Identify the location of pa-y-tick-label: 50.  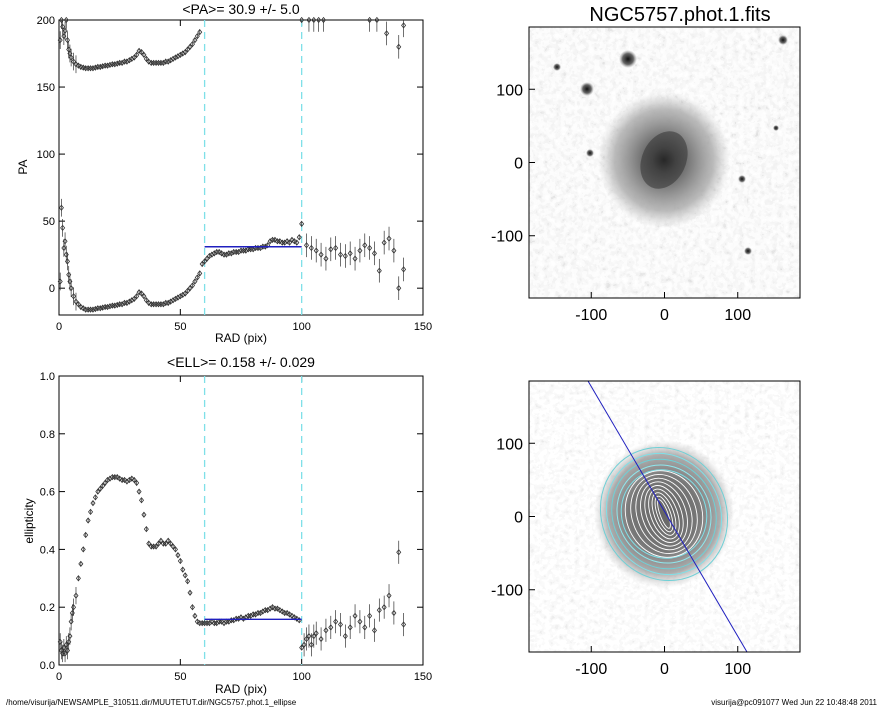
(49, 222).